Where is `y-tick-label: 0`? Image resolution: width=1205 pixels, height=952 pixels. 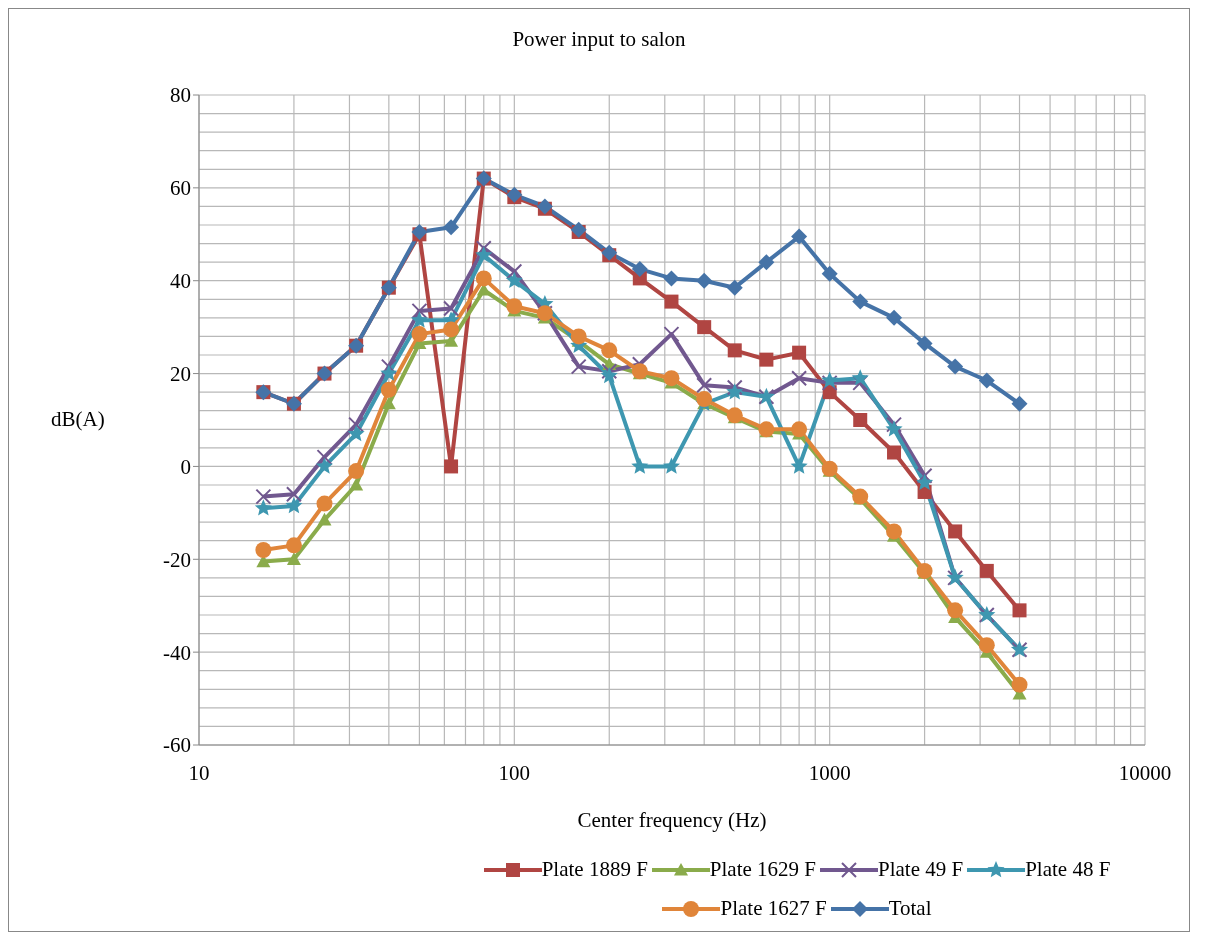
y-tick-label: 0 is located at coordinates (185, 466).